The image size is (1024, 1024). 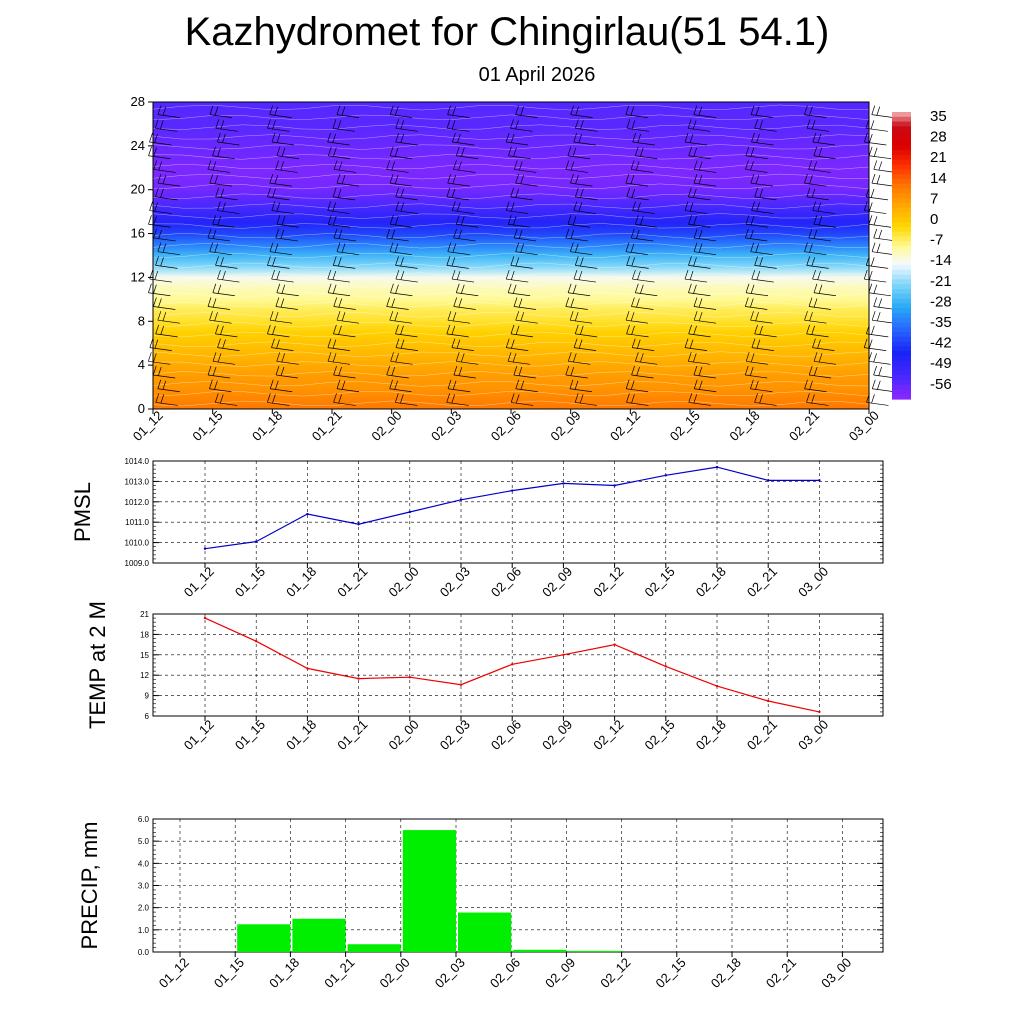 What do you see at coordinates (301, 735) in the screenshot?
I see `temp-chart-x-tick-label: 01_18` at bounding box center [301, 735].